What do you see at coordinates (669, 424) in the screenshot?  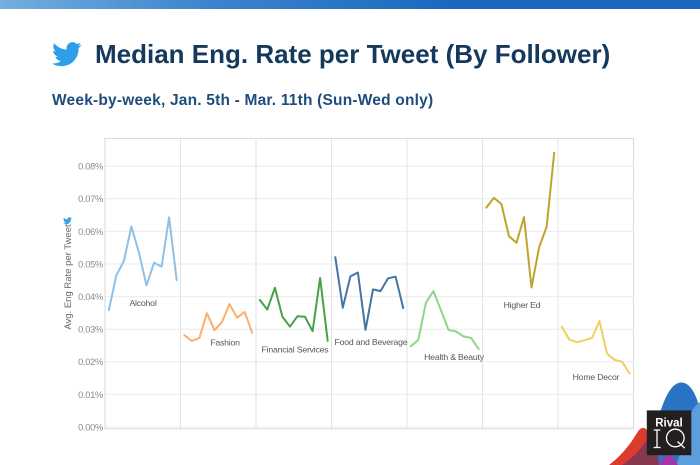 I see `svg-text: Rival` at bounding box center [669, 424].